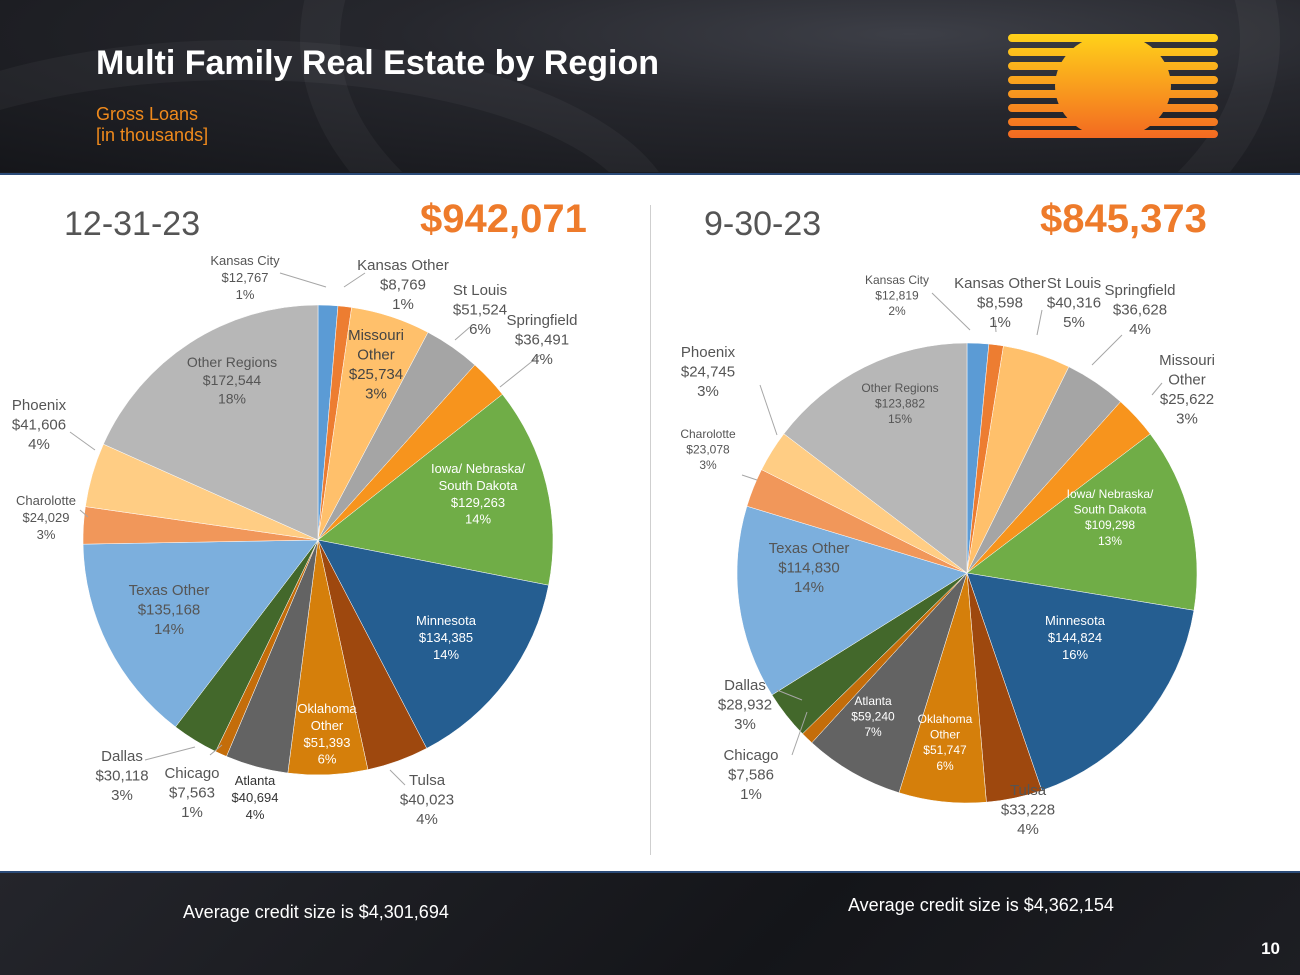  I want to click on slice-value-springfield: $36,628, so click(1140, 310).